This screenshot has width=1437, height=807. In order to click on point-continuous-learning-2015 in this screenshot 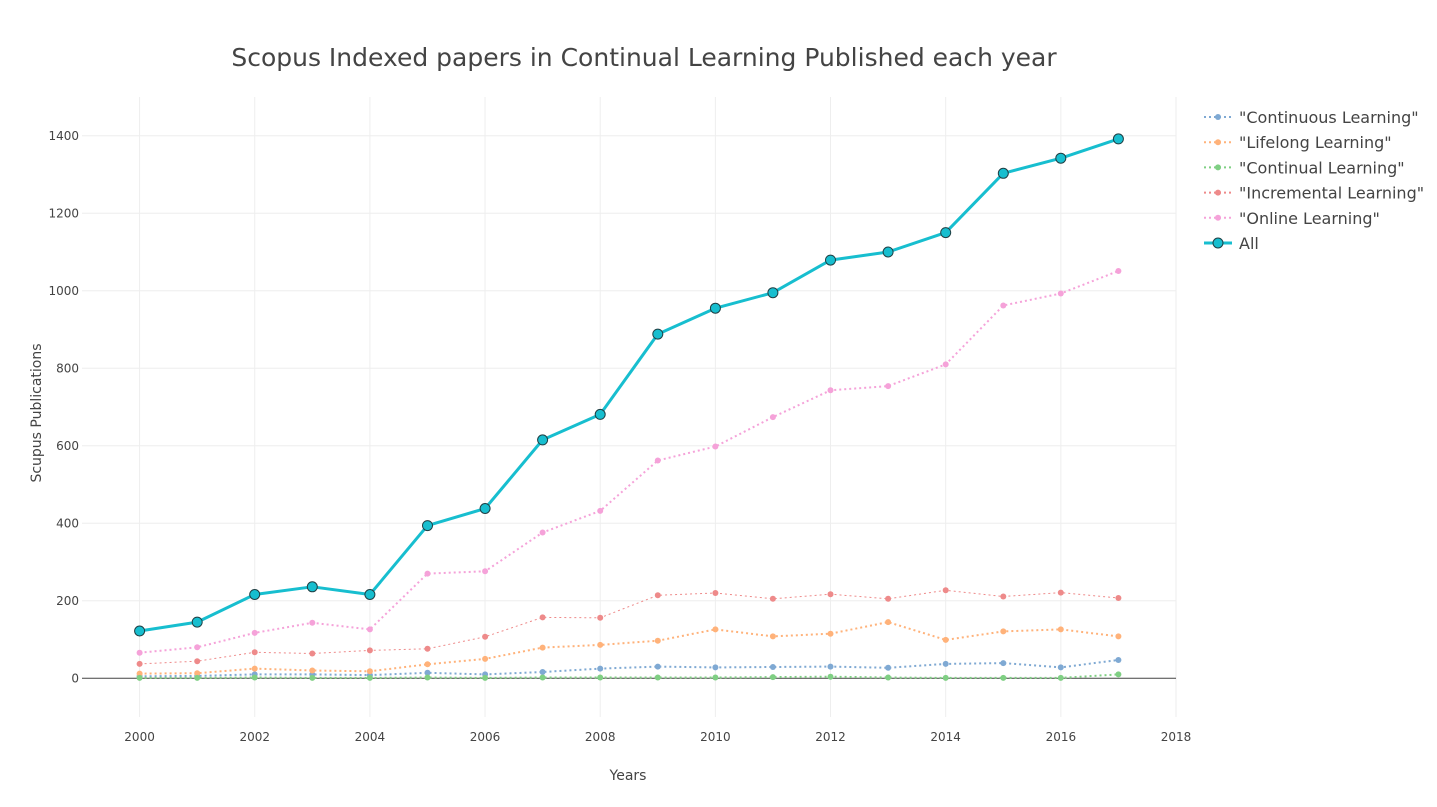, I will do `click(1003, 663)`.